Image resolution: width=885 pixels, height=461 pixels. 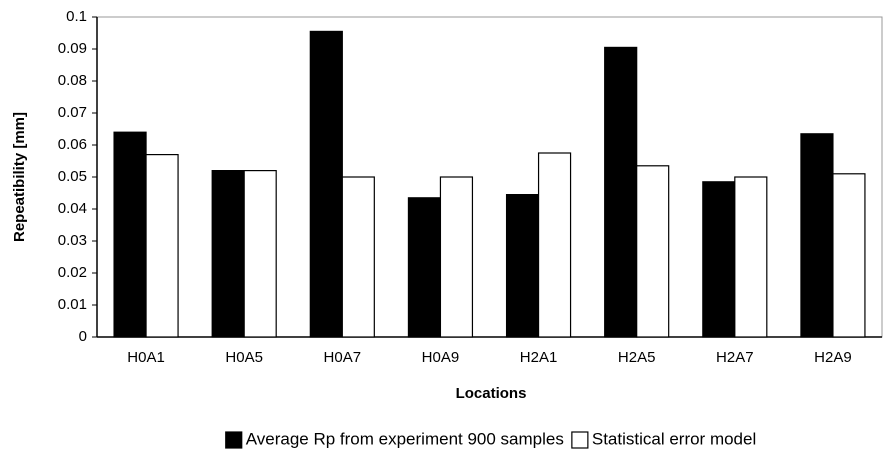 I want to click on y-tick-label: 0.05, so click(x=72, y=176).